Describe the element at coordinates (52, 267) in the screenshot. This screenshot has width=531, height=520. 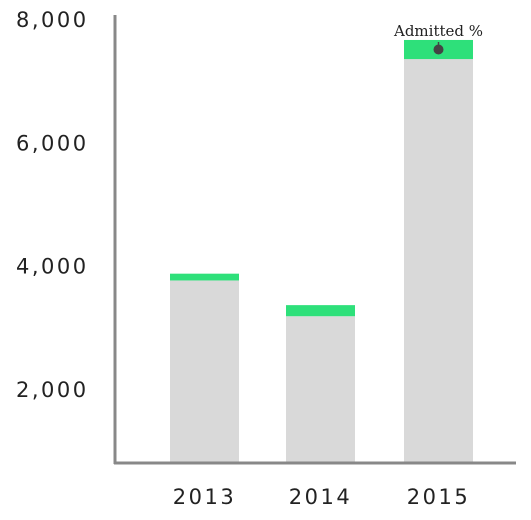
I see `y-tick-label: 4,000` at that location.